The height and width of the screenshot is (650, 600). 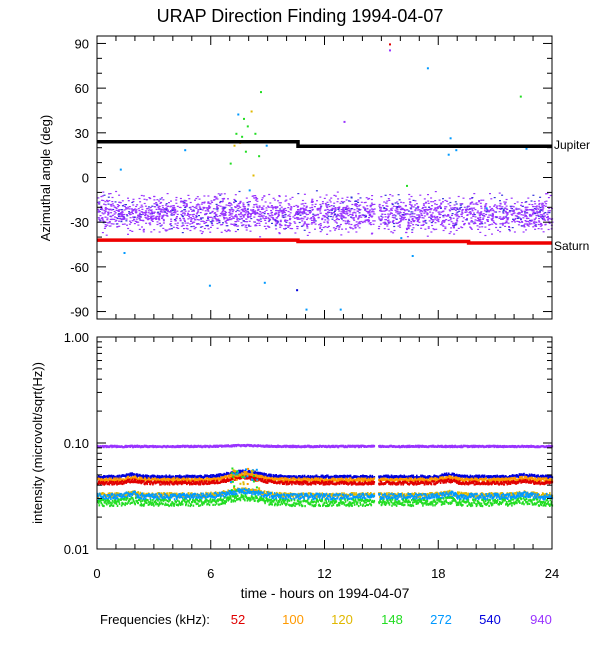 I want to click on scatter-point, so click(x=486, y=208).